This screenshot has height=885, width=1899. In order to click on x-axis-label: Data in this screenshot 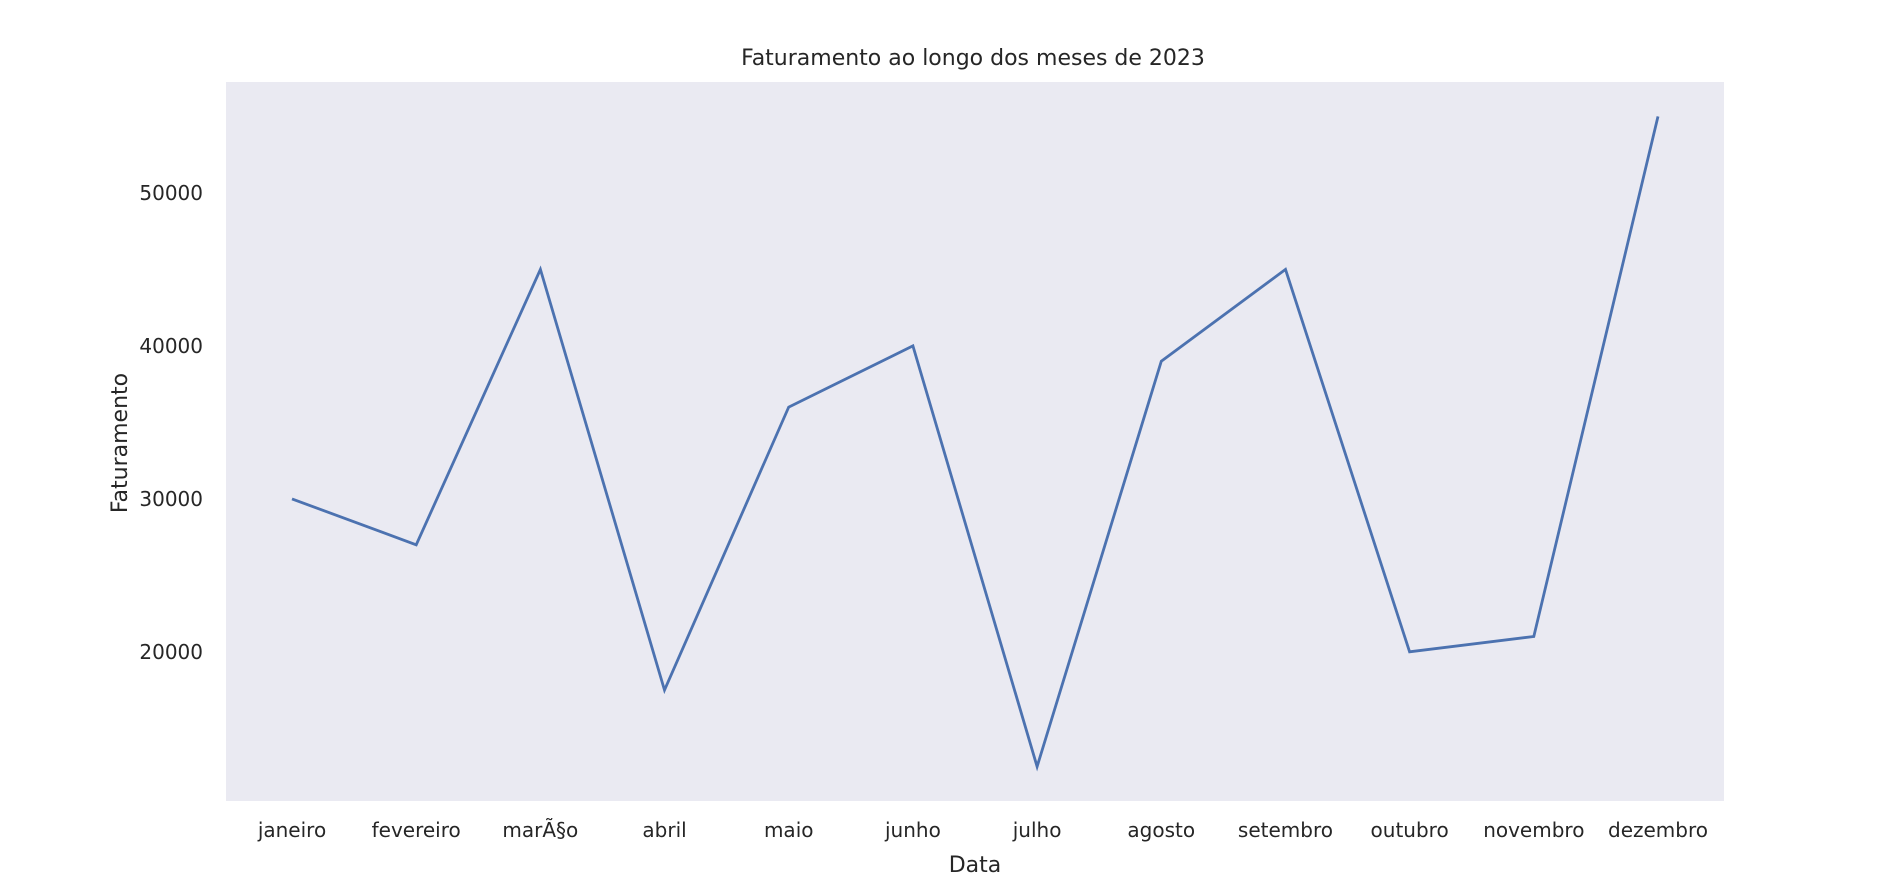, I will do `click(975, 865)`.